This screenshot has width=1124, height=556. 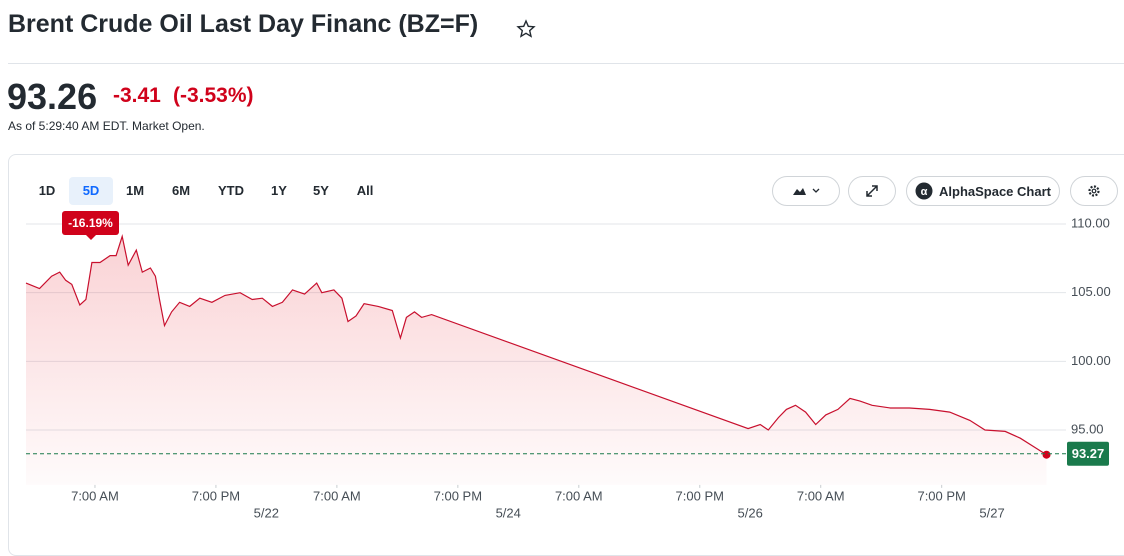 I want to click on range-tab: YTD, so click(x=231, y=190).